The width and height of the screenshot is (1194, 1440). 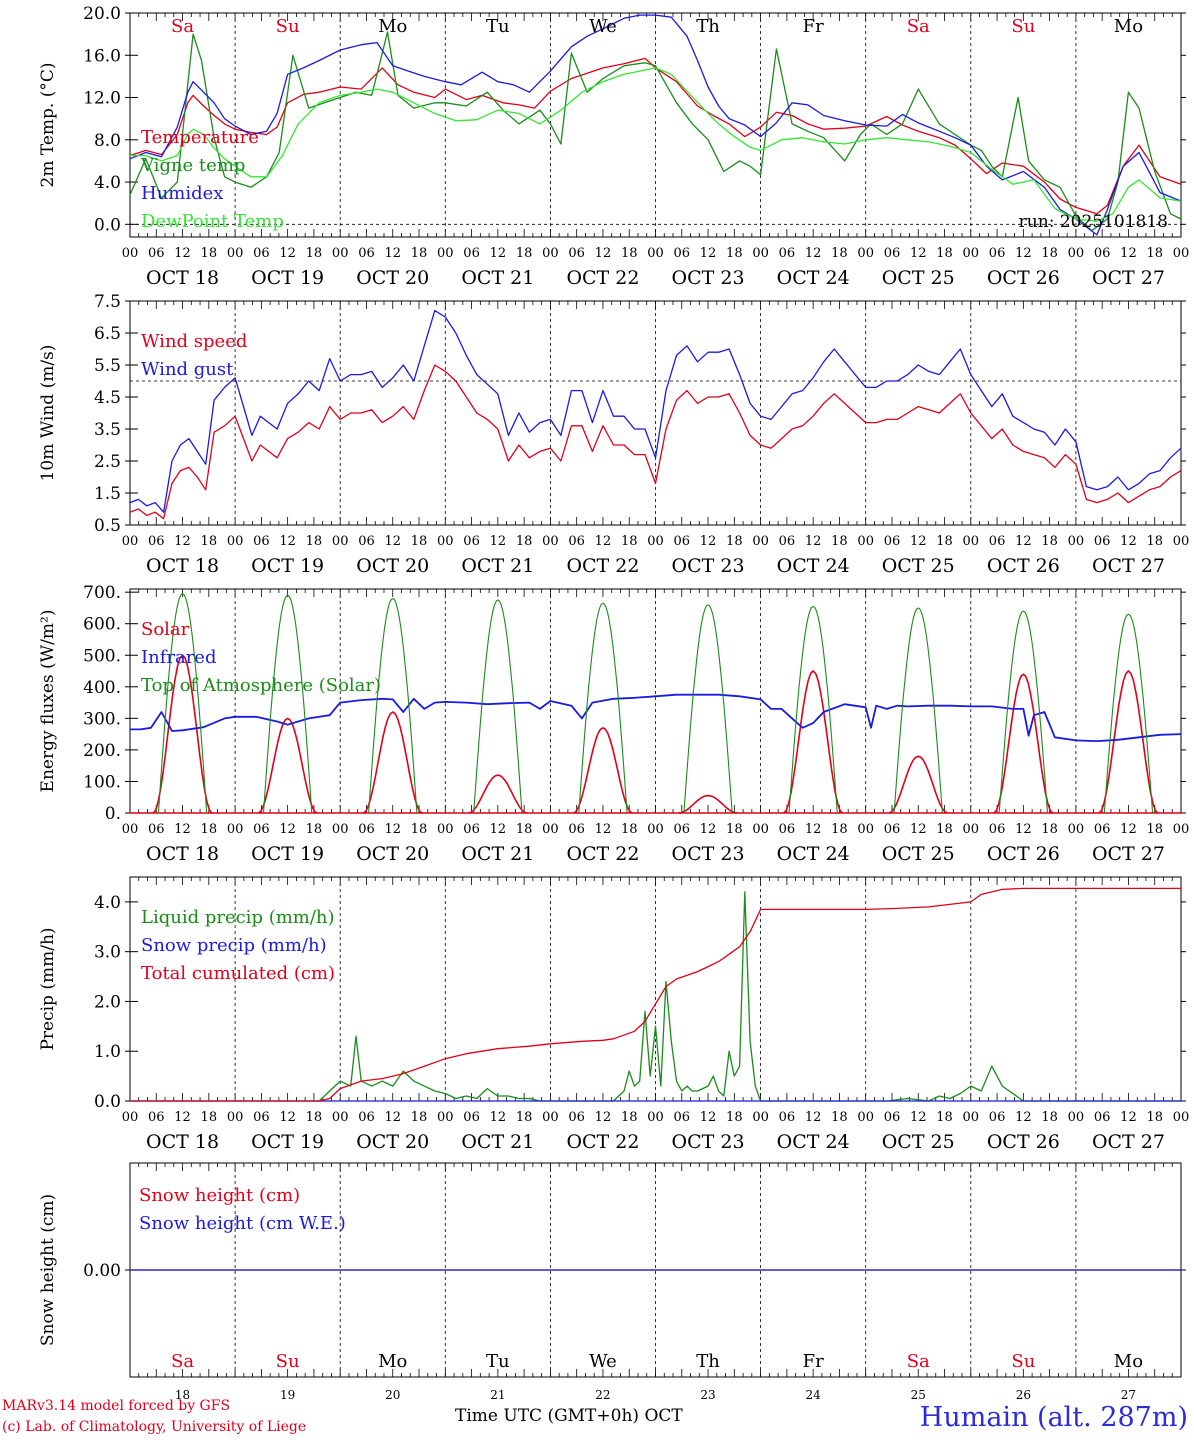 I want to click on weekday-label: Th, so click(x=708, y=26).